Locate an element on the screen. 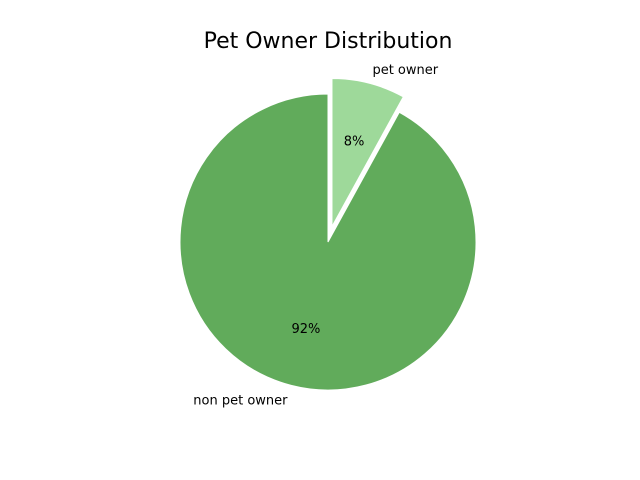 The image size is (640, 480). chart-title: Pet Owner Distribution is located at coordinates (328, 41).